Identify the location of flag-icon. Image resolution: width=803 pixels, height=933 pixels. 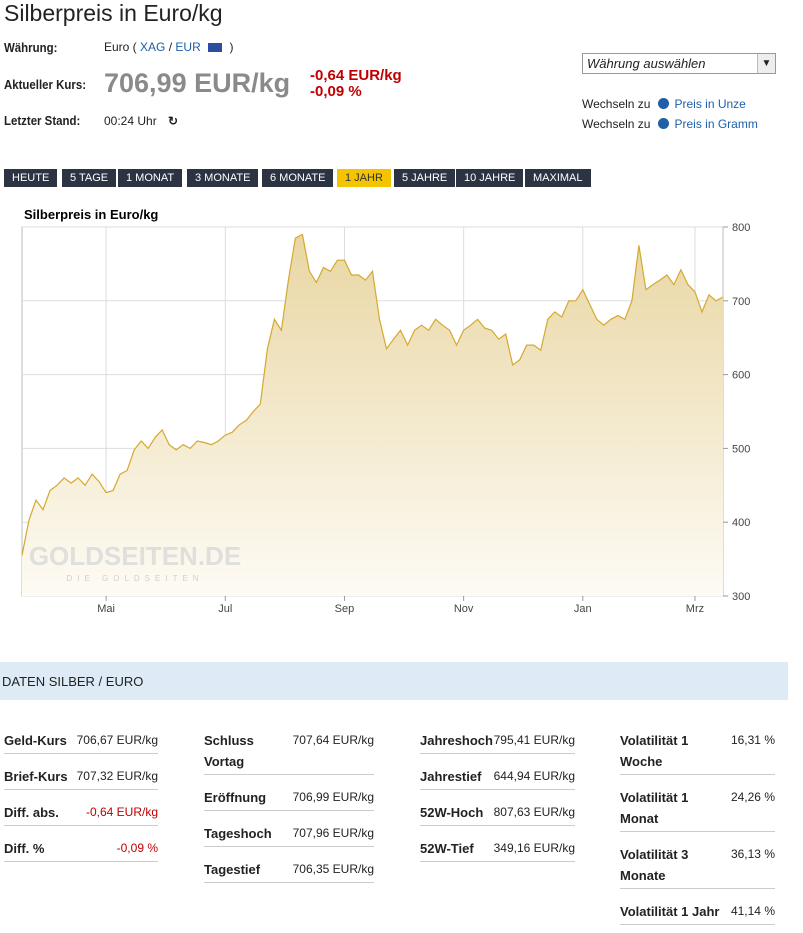
(215, 48).